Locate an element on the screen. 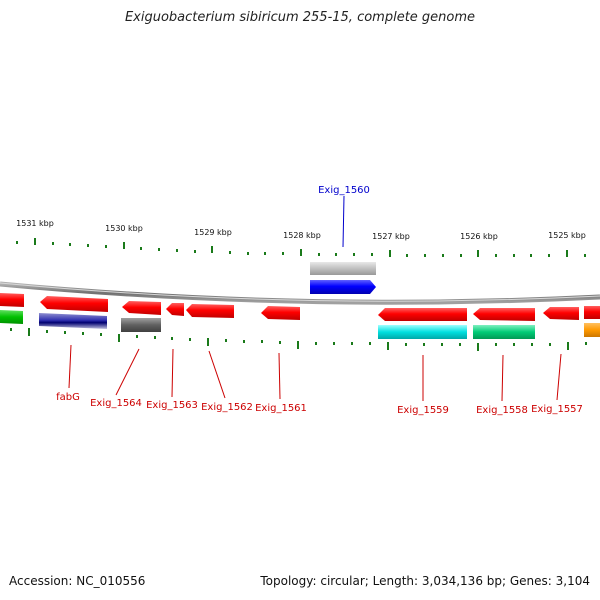 This screenshot has height=600, width=600. gene-label-exig-1562: Exig_1562 is located at coordinates (227, 407).